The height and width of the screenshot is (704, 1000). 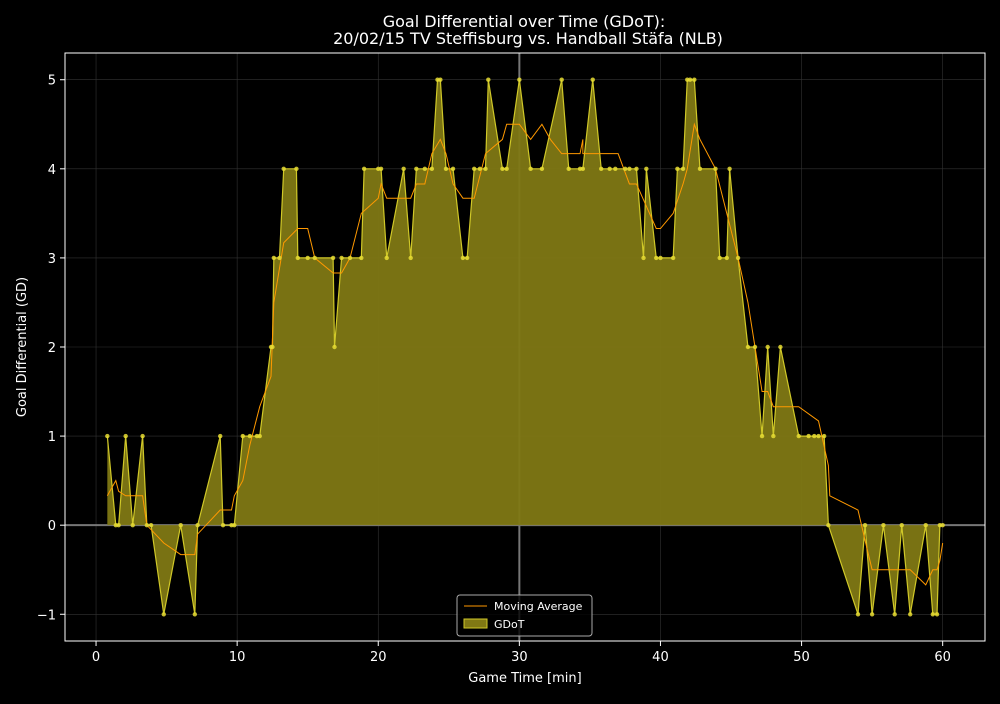 I want to click on x-tick-label: 40, so click(x=660, y=657).